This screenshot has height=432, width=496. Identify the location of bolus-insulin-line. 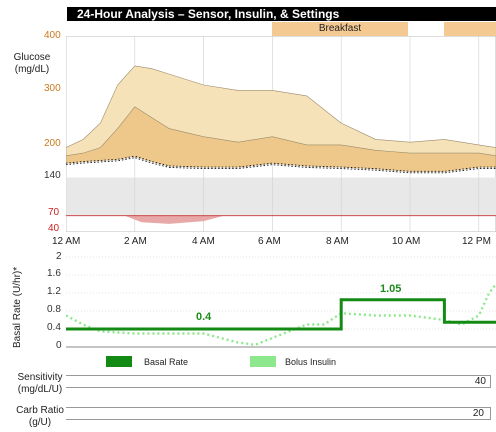
(281, 315).